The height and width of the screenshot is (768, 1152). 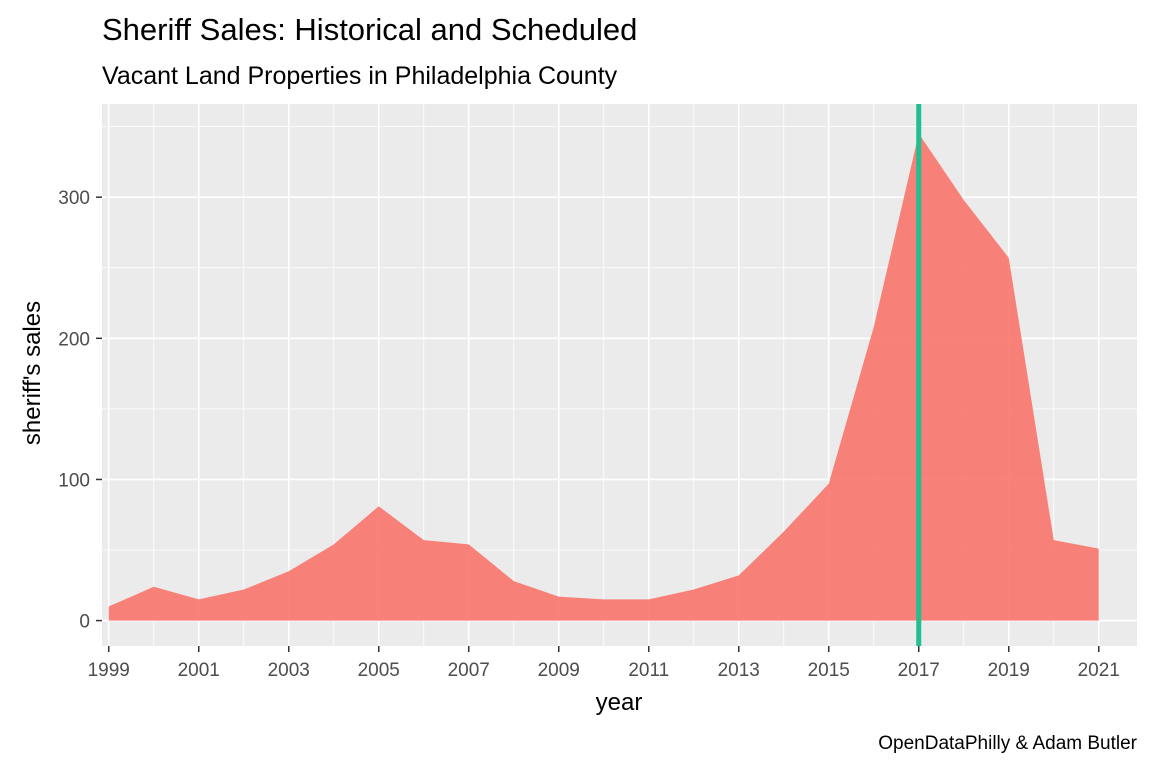 What do you see at coordinates (648, 670) in the screenshot?
I see `x-tick-label: 2011` at bounding box center [648, 670].